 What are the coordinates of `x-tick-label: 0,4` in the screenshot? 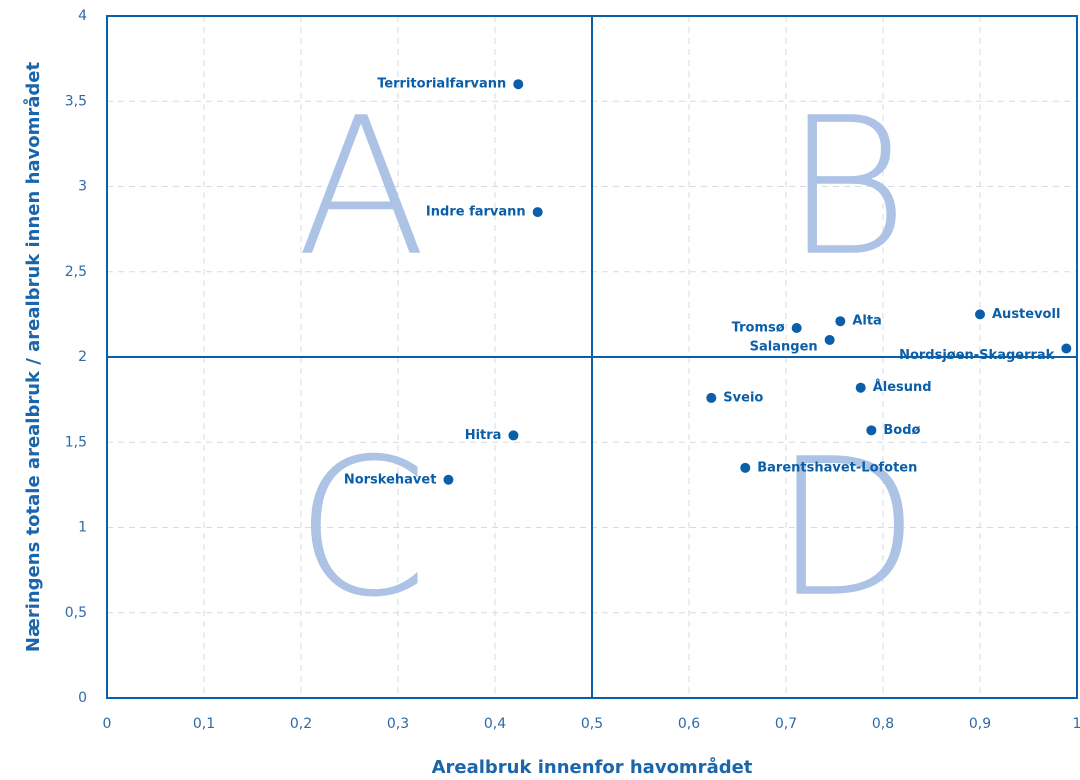 It's located at (495, 724).